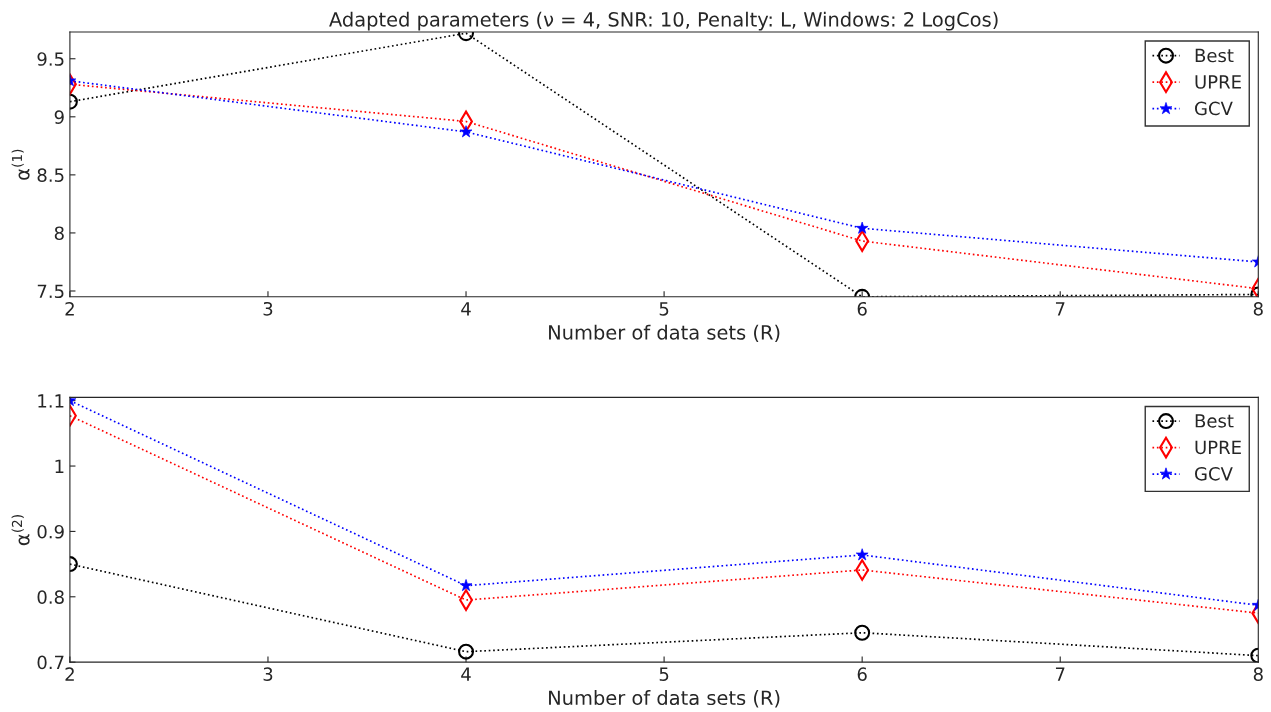 This screenshot has width=1271, height=712. What do you see at coordinates (50, 291) in the screenshot?
I see `y-tick-label: 7.5` at bounding box center [50, 291].